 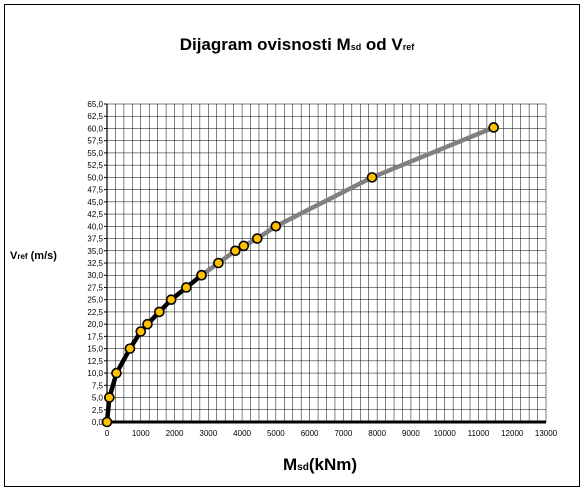 I want to click on y-tick-label: 27,5, so click(x=95, y=287).